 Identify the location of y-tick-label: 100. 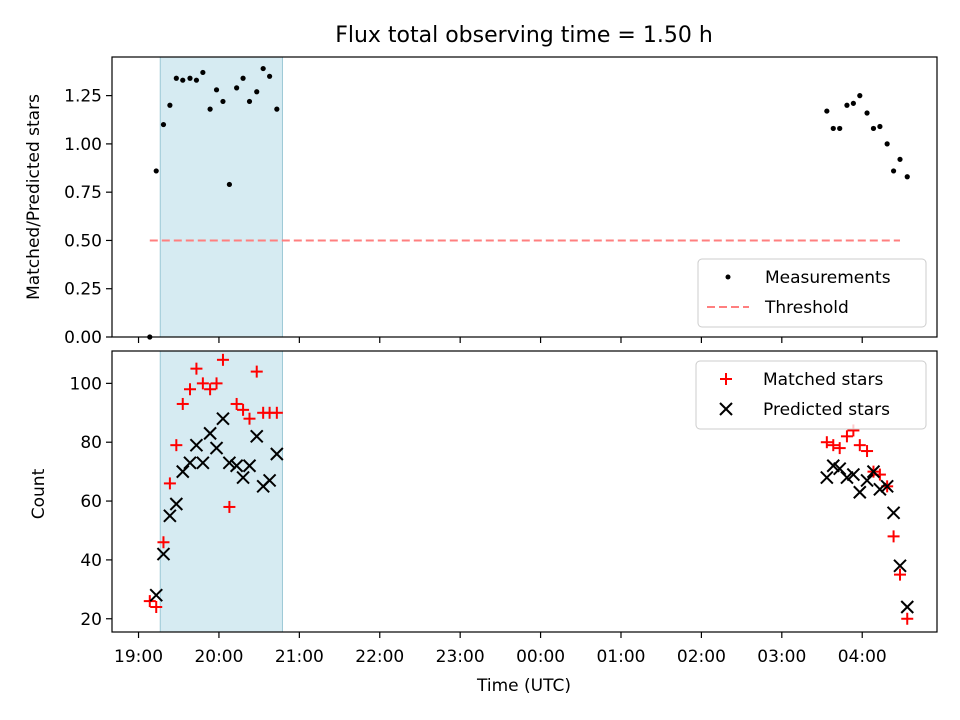
(86, 384).